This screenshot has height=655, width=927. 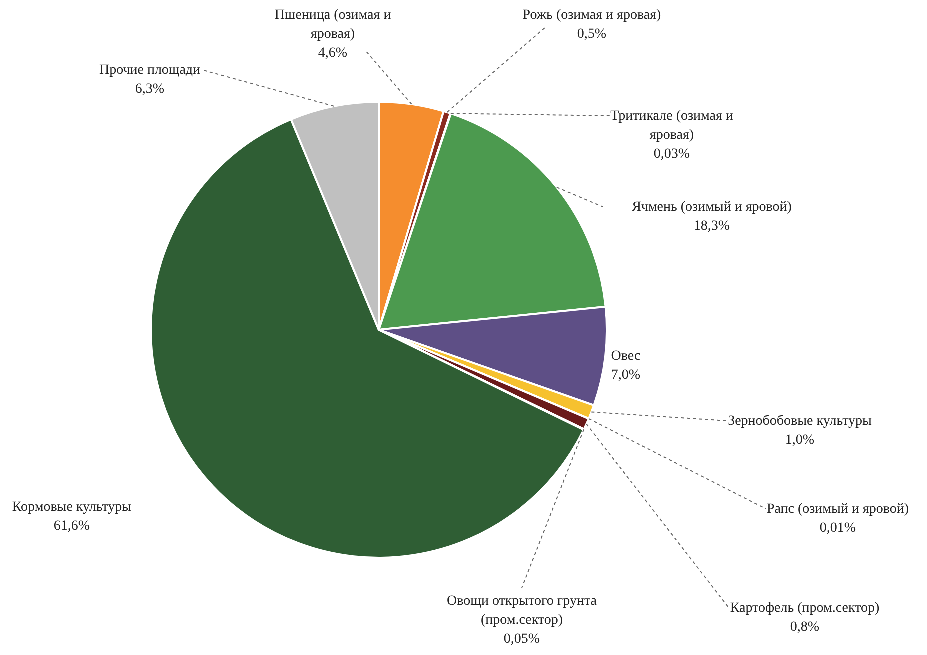 I want to click on data-label: 18,3%, so click(x=712, y=226).